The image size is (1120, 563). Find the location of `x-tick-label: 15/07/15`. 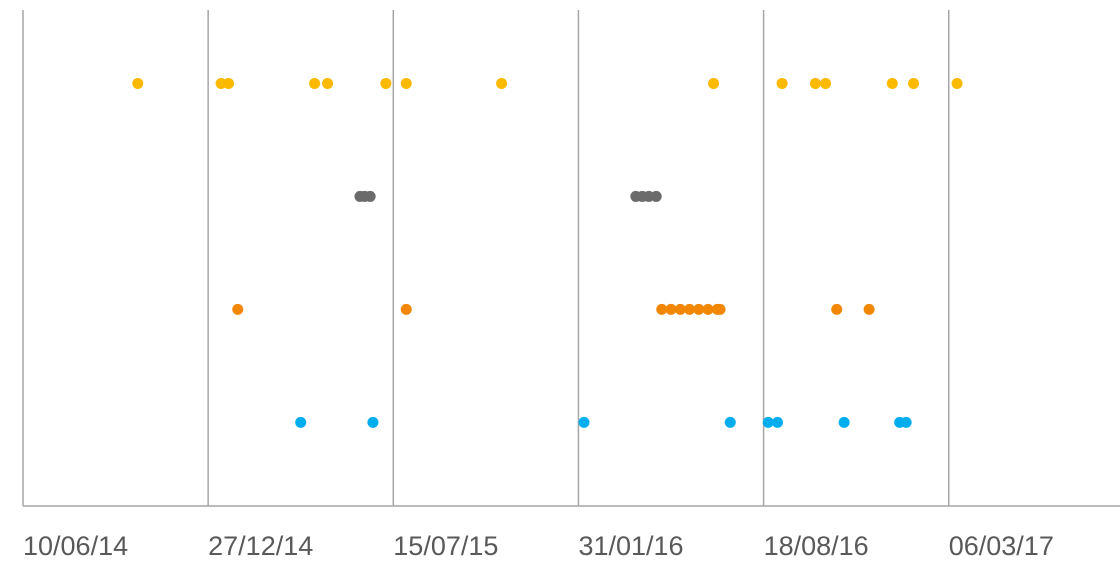

x-tick-label: 15/07/15 is located at coordinates (445, 546).